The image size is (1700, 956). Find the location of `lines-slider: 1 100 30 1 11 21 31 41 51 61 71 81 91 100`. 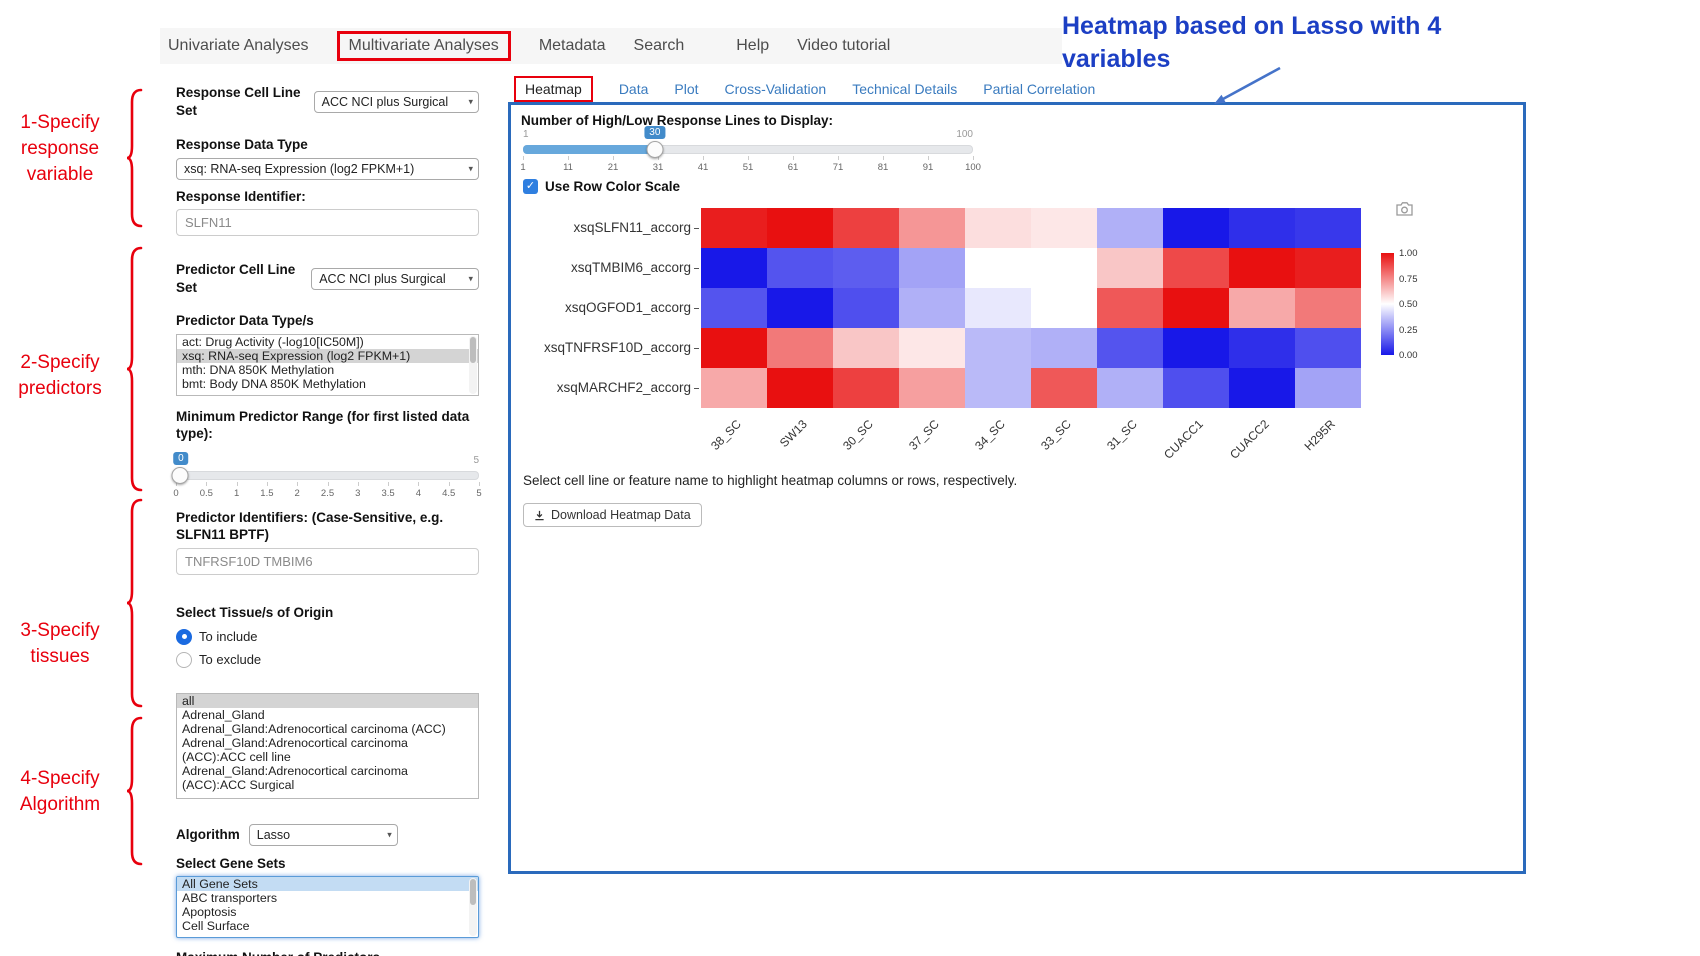

lines-slider: 1 100 30 1 11 21 31 41 51 61 71 81 91 100 is located at coordinates (750, 152).